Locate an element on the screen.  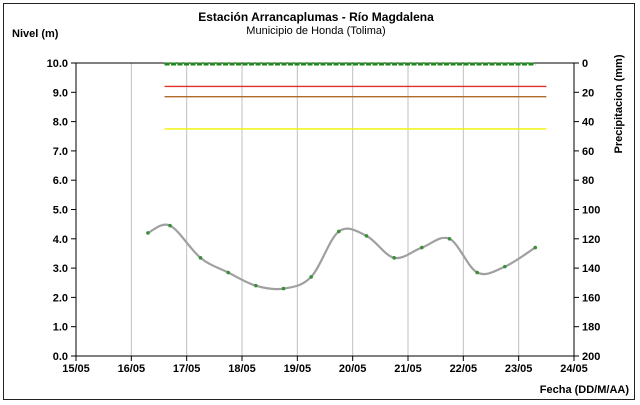
x-tick-label: 18/05 is located at coordinates (242, 369).